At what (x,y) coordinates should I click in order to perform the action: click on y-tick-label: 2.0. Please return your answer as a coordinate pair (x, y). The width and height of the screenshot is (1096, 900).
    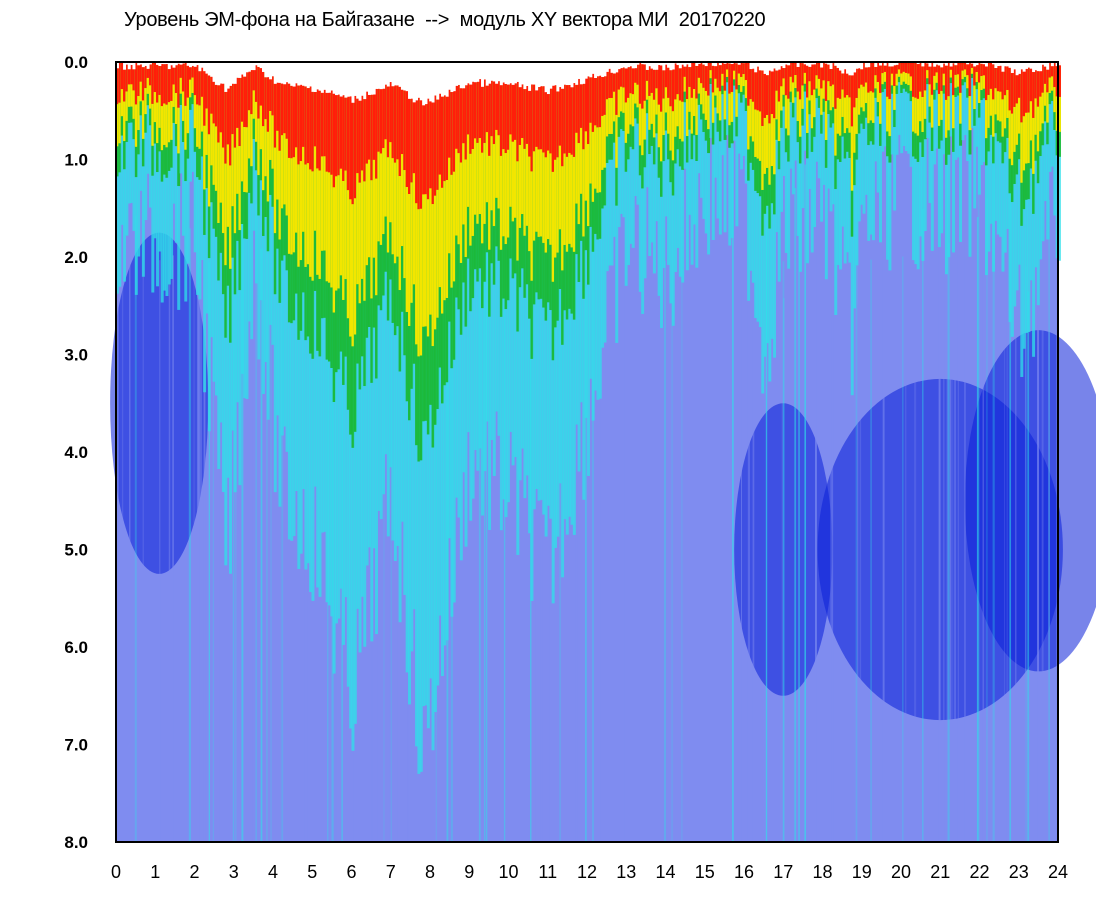
    Looking at the image, I should click on (76, 257).